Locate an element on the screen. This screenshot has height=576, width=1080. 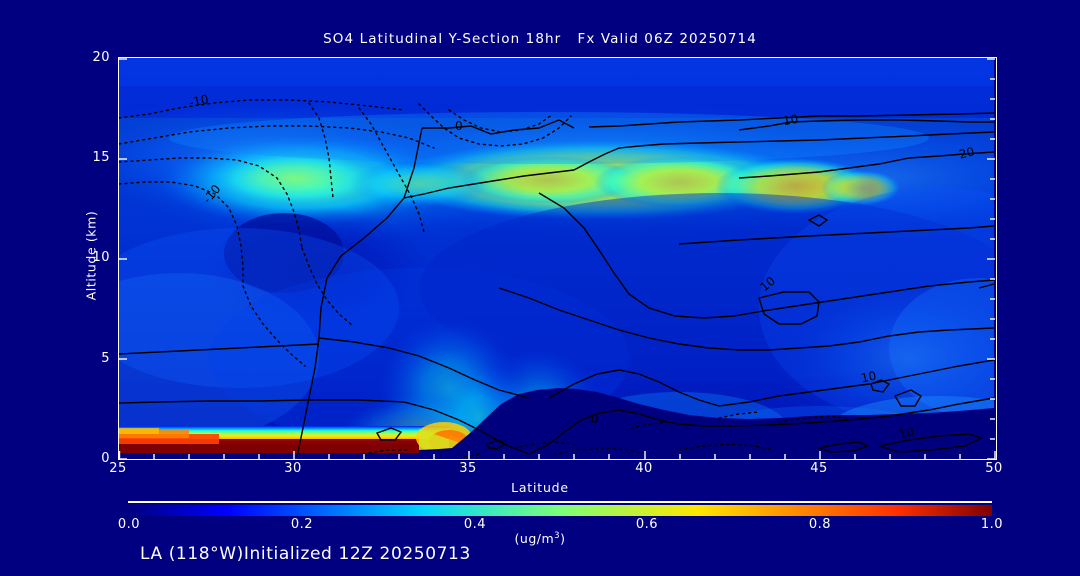
y-tick-label: 20 is located at coordinates (101, 57).